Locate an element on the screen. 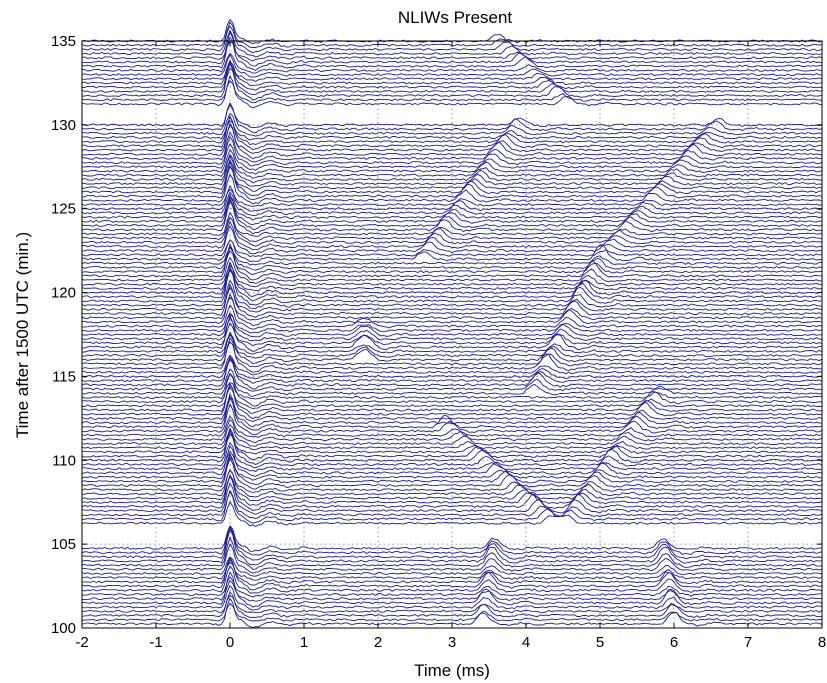 This screenshot has height=683, width=827. x-tick-label: 6 is located at coordinates (674, 642).